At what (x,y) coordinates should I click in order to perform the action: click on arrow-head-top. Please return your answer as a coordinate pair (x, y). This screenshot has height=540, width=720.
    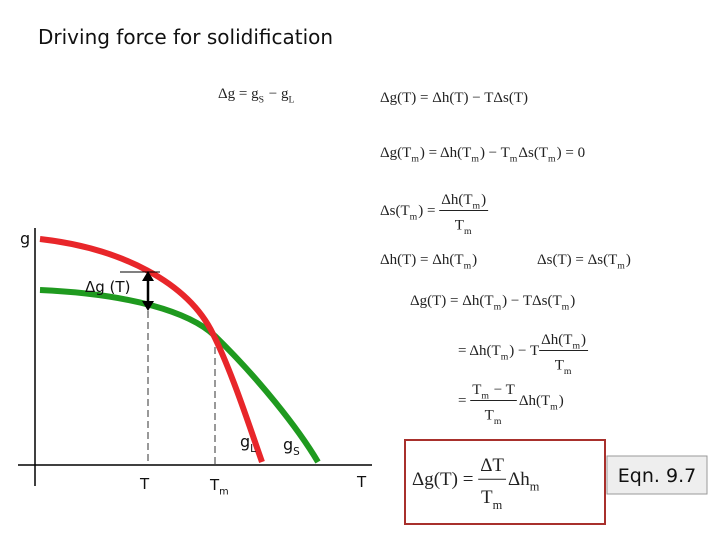
    Looking at the image, I should click on (148, 276).